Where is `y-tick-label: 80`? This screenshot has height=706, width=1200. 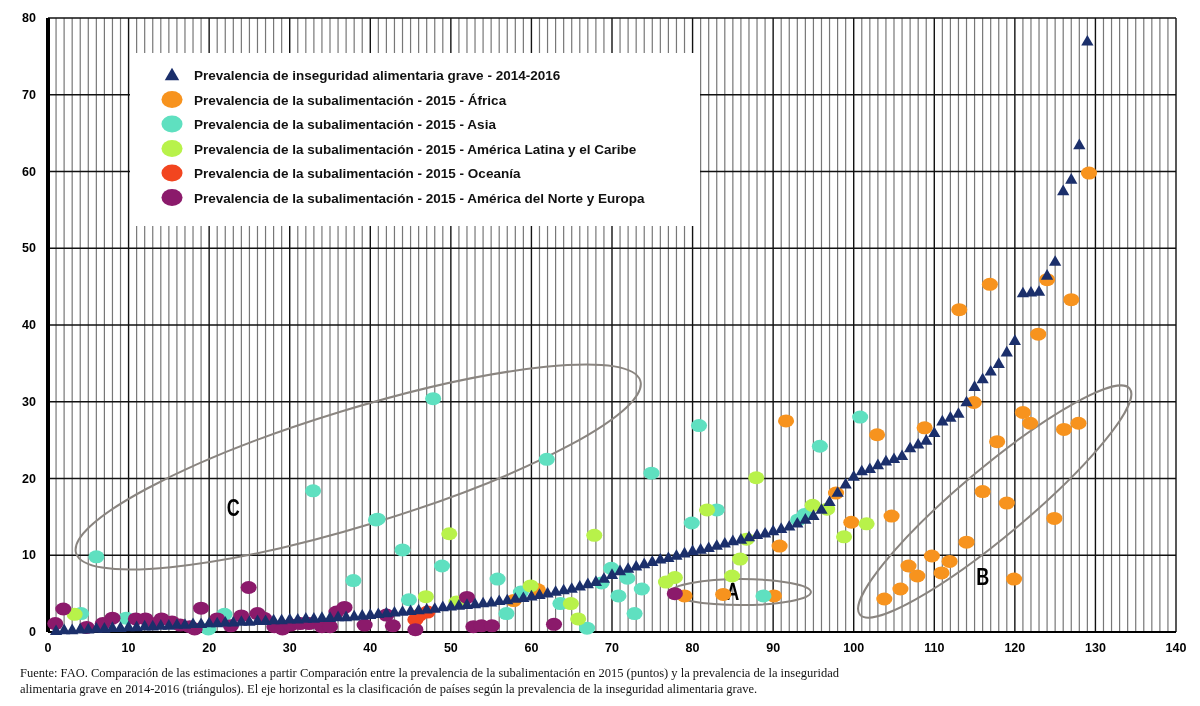
y-tick-label: 80 is located at coordinates (29, 18).